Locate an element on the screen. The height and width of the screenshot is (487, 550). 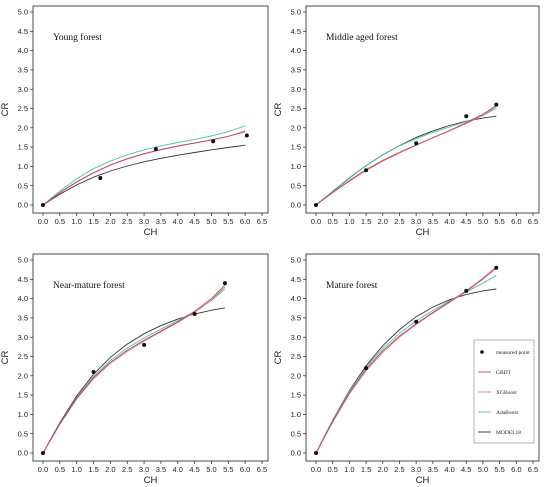
panel-title: Near-mature forest is located at coordinates (89, 285).